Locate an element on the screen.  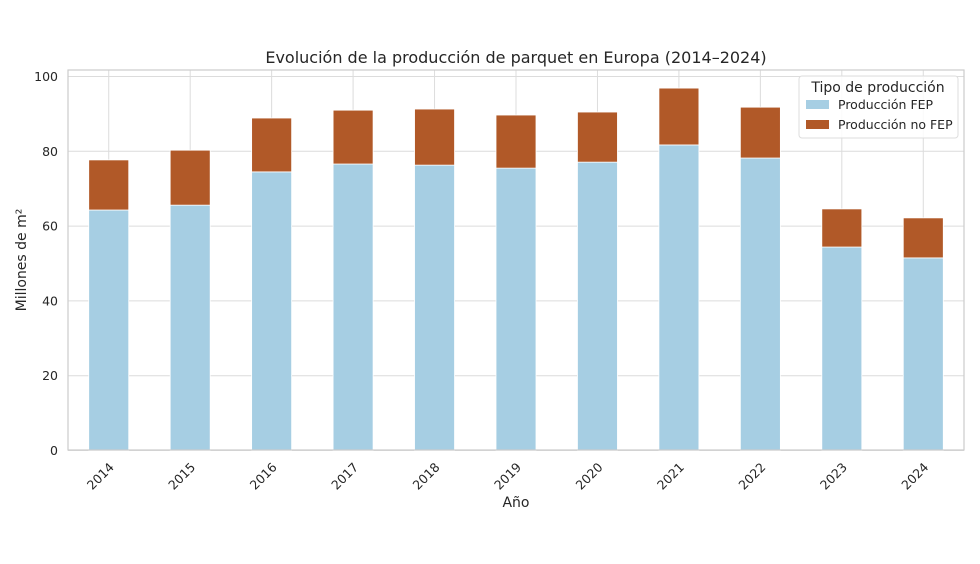
y-axis-label: Millones de m² is located at coordinates (22, 260).